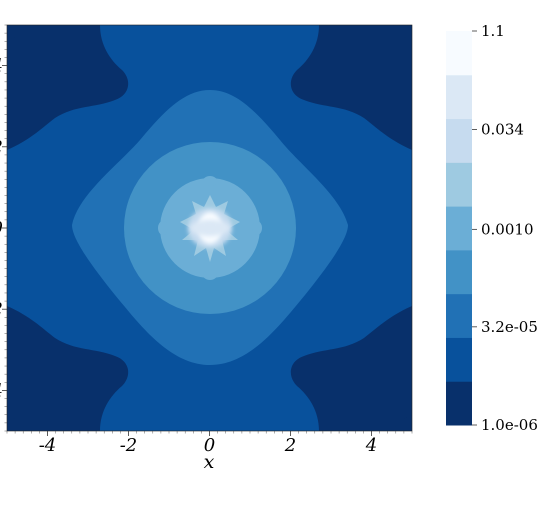  Describe the element at coordinates (509, 425) in the screenshot. I see `colorbar-tick-label: 1.0e-06` at that location.